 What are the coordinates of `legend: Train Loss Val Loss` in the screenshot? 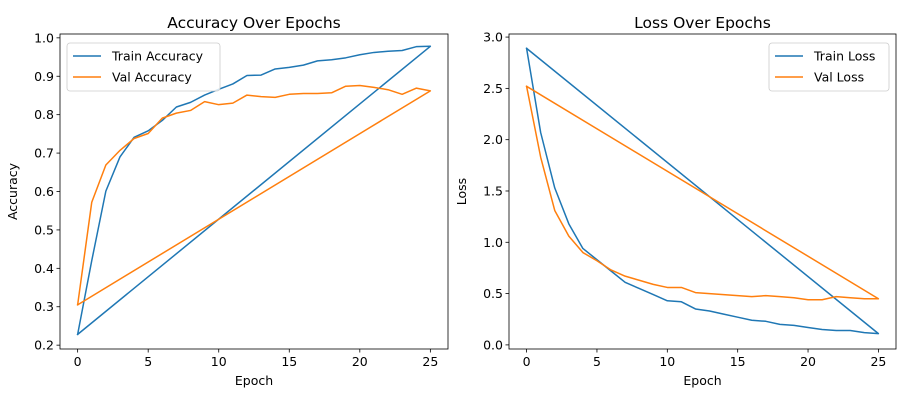 It's located at (829, 67).